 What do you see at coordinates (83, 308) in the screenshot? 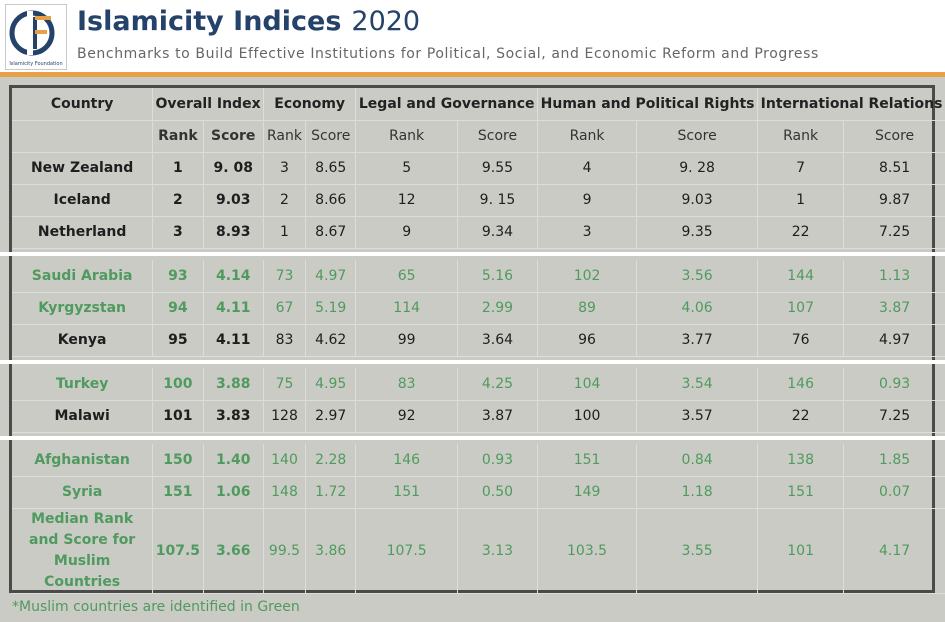
I see `country-cell: Kyrgyzstan` at bounding box center [83, 308].